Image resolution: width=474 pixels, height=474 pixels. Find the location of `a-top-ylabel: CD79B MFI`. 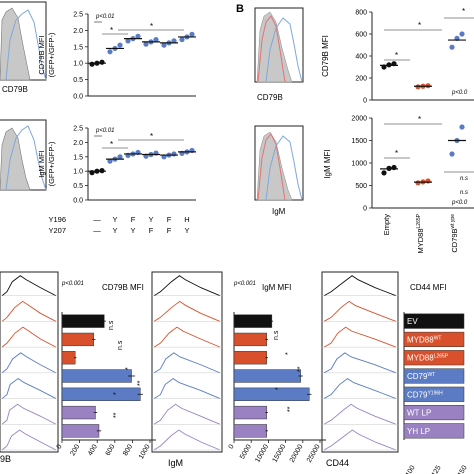

a-top-ylabel: CD79B MFI is located at coordinates (41, 54).